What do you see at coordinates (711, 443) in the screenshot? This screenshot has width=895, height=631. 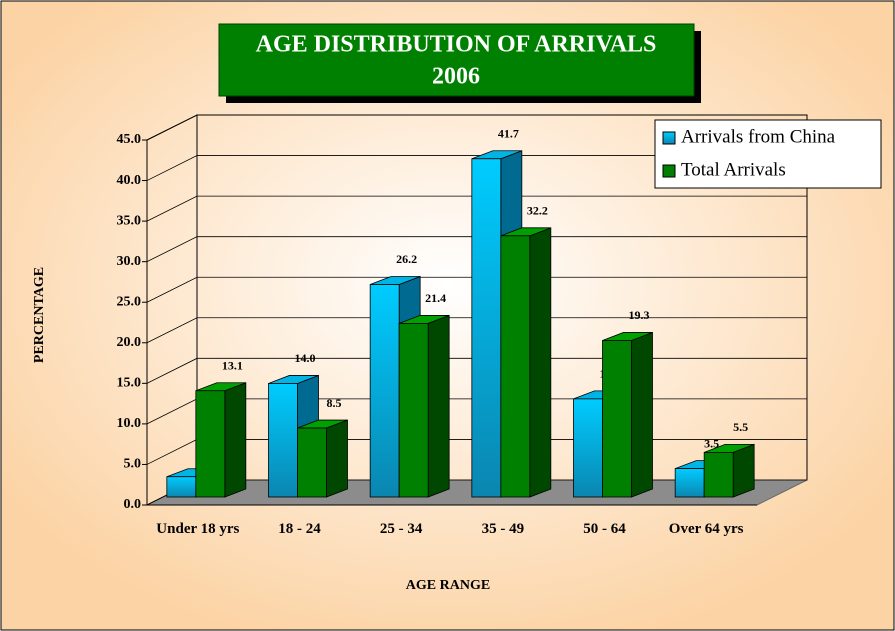 I see `value-label: 3.5` at bounding box center [711, 443].